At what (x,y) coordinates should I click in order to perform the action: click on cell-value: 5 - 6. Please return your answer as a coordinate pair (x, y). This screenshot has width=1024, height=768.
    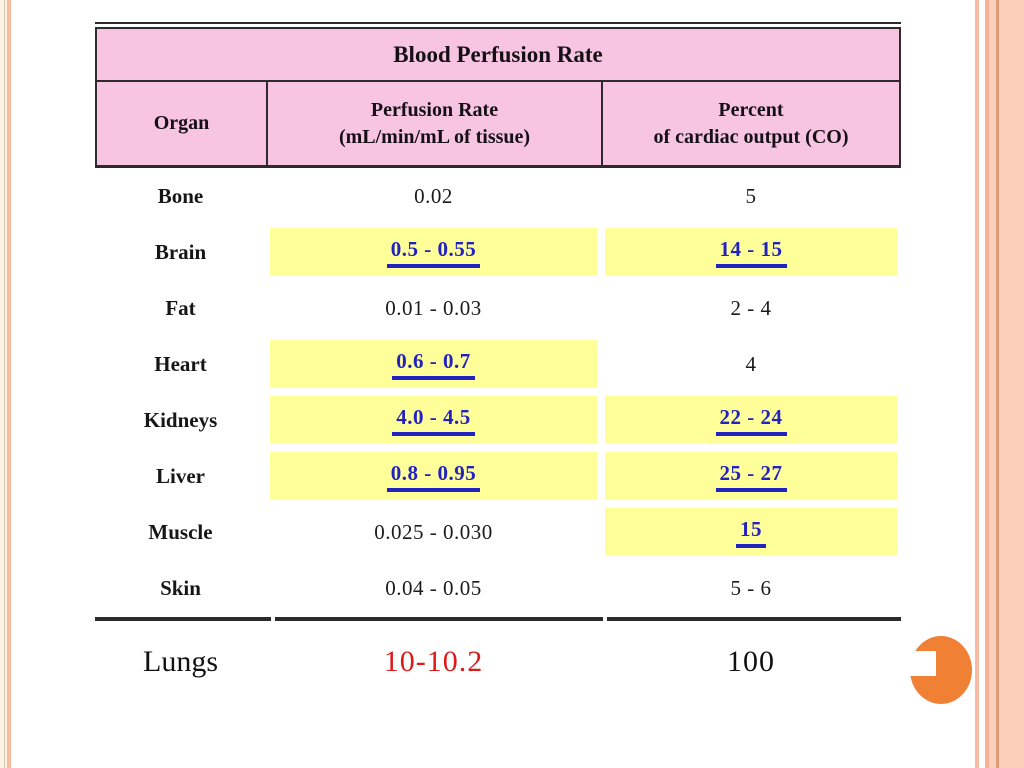
    Looking at the image, I should click on (751, 587).